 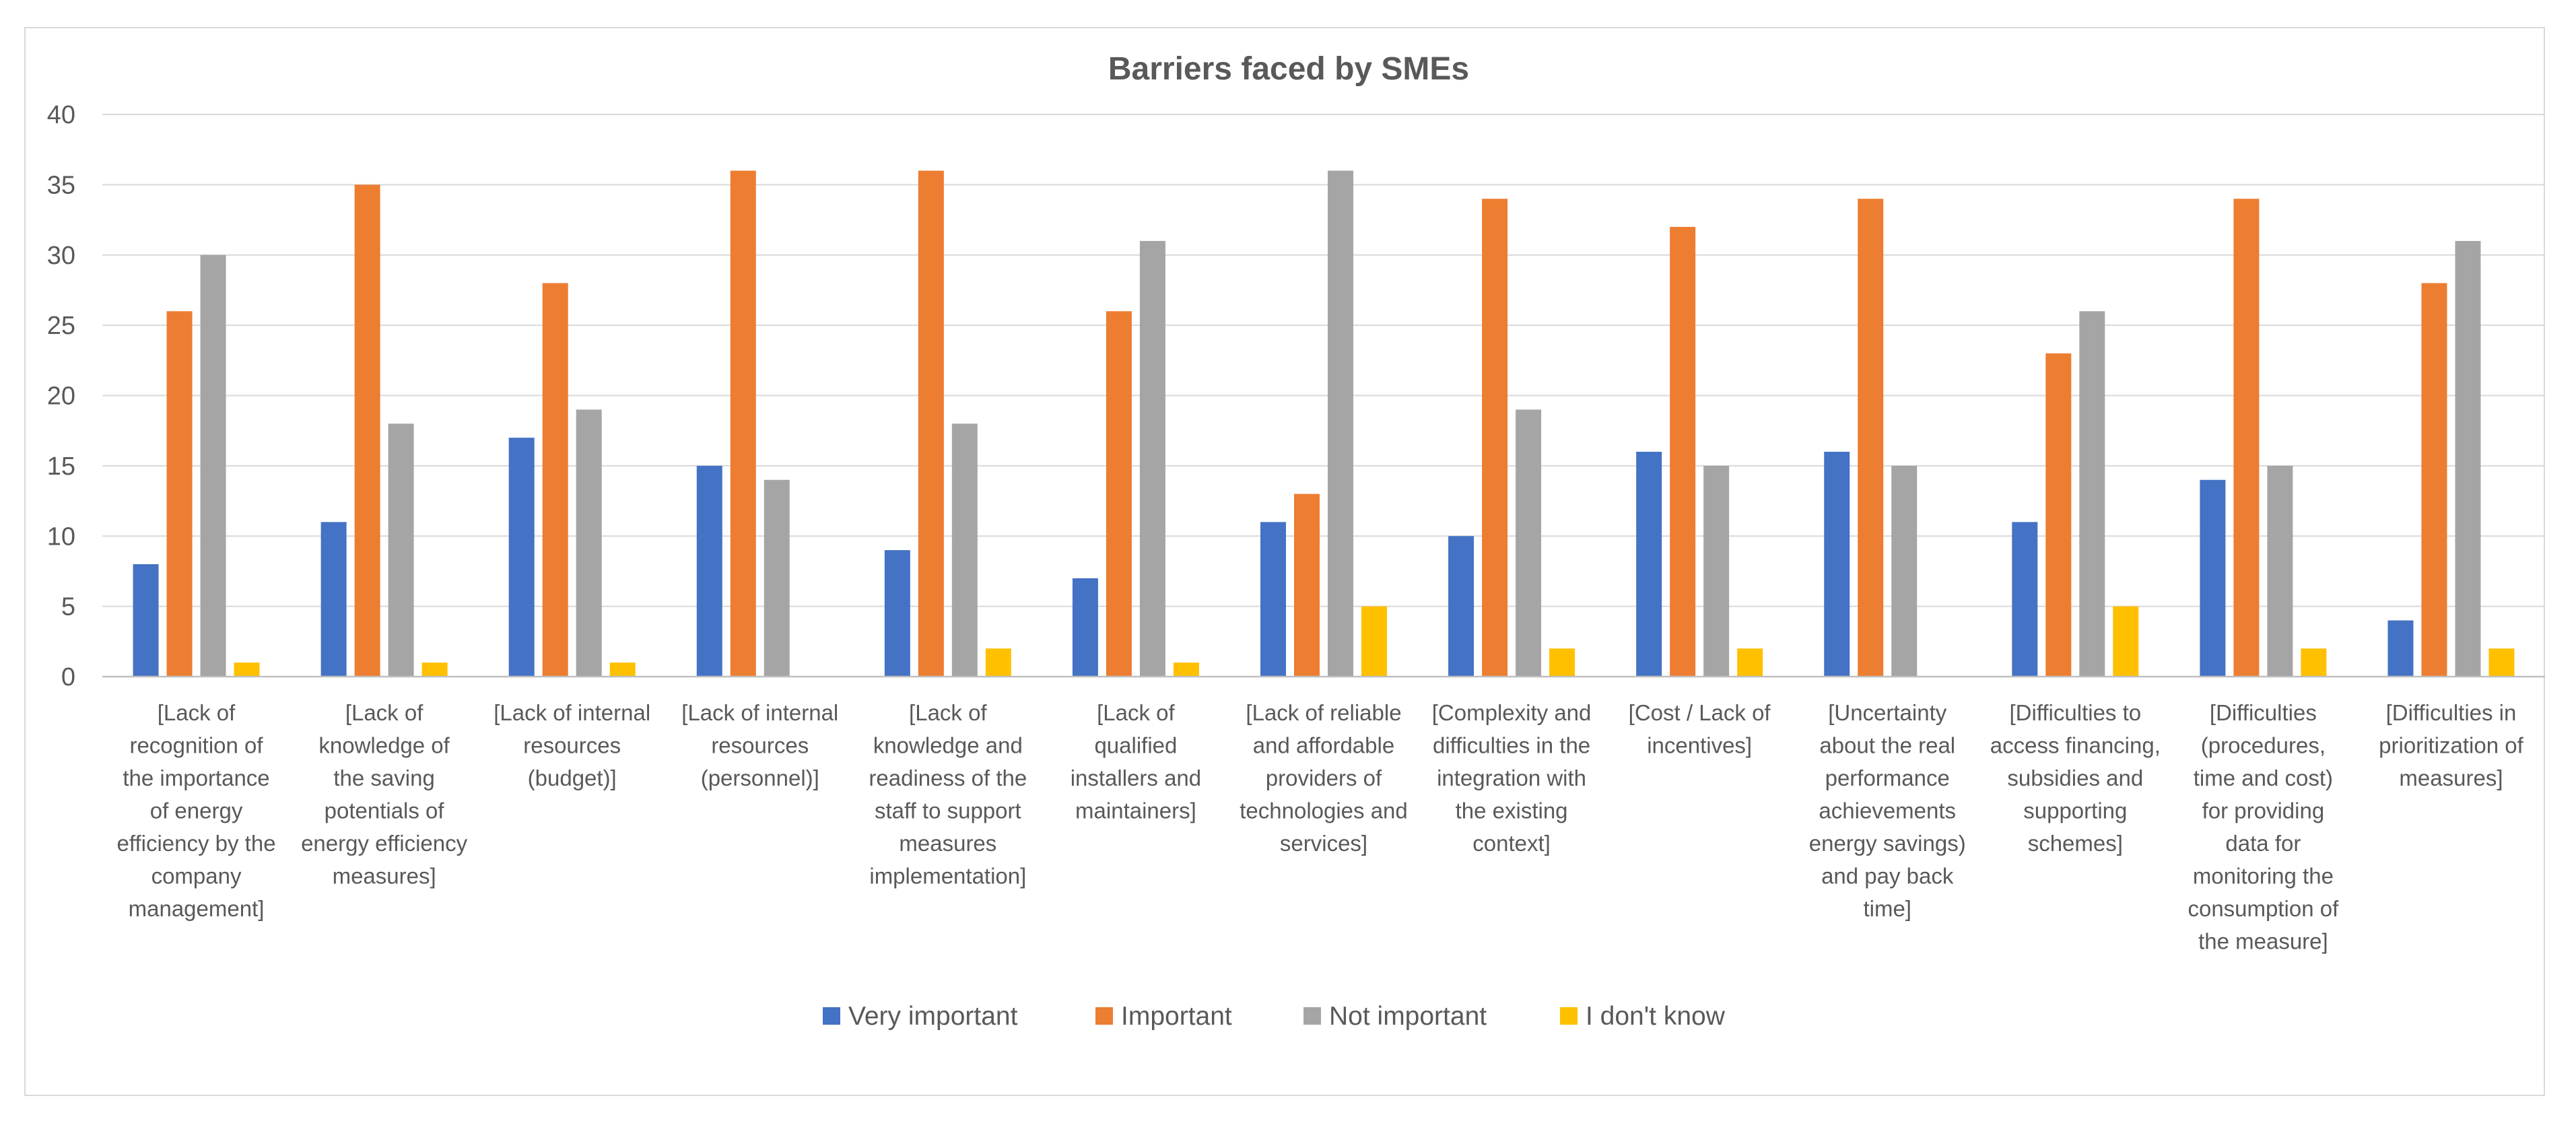 What do you see at coordinates (2075, 810) in the screenshot?
I see `x-category-label-line: supporting` at bounding box center [2075, 810].